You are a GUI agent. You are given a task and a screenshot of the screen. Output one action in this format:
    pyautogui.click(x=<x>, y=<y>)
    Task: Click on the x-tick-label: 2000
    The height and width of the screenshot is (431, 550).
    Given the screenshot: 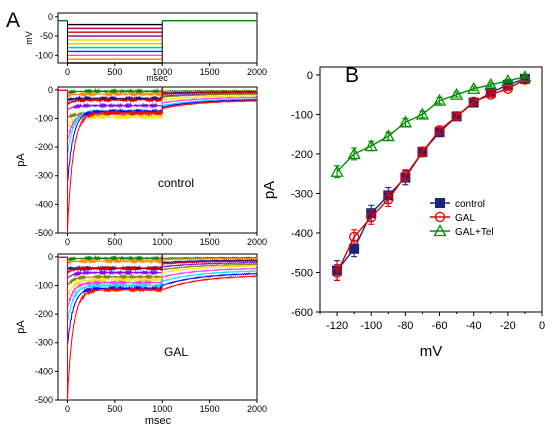 What is the action you would take?
    pyautogui.click(x=257, y=72)
    